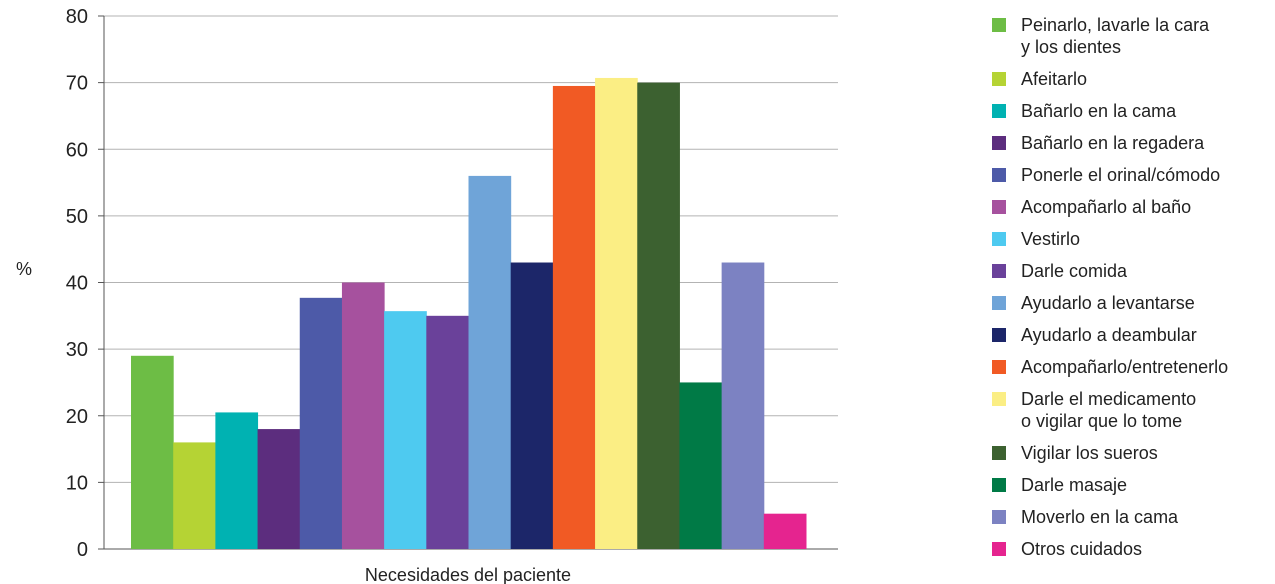  I want to click on x-axis-label: Necesidades del paciente, so click(468, 574).